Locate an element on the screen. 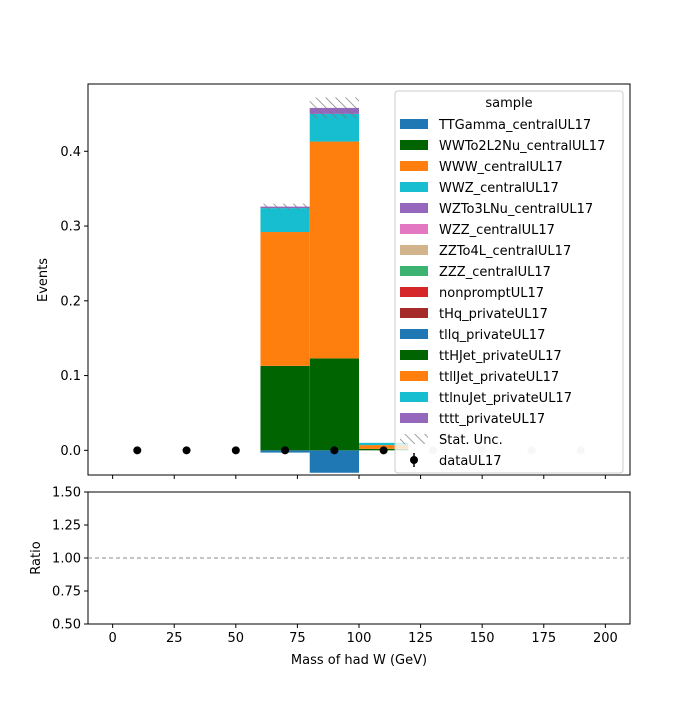 The image size is (700, 704). x-tick-label: 175 is located at coordinates (543, 638).